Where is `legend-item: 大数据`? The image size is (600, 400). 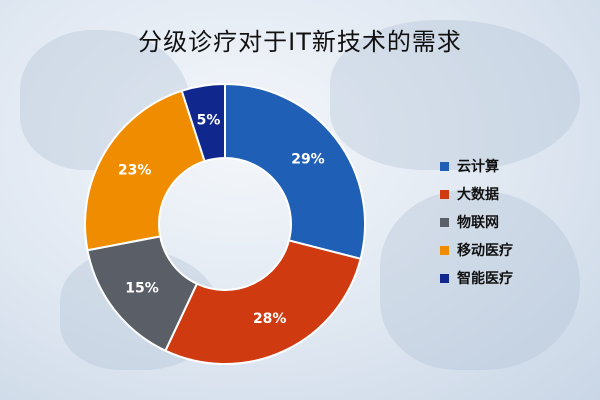
legend-item: 大数据 is located at coordinates (476, 194).